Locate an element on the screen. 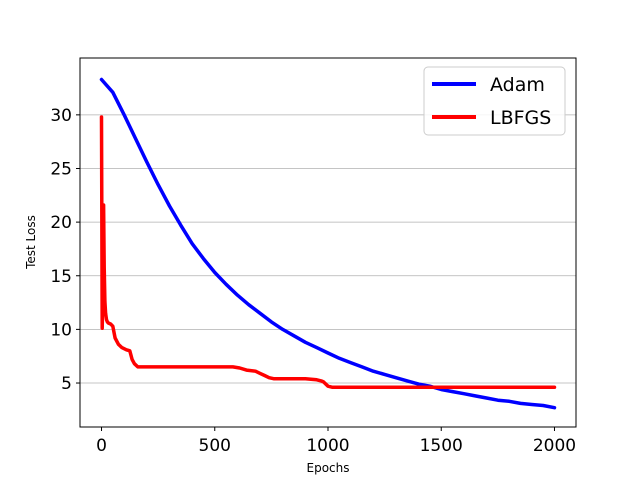 The height and width of the screenshot is (480, 640). x-tick-label: 500 is located at coordinates (215, 446).